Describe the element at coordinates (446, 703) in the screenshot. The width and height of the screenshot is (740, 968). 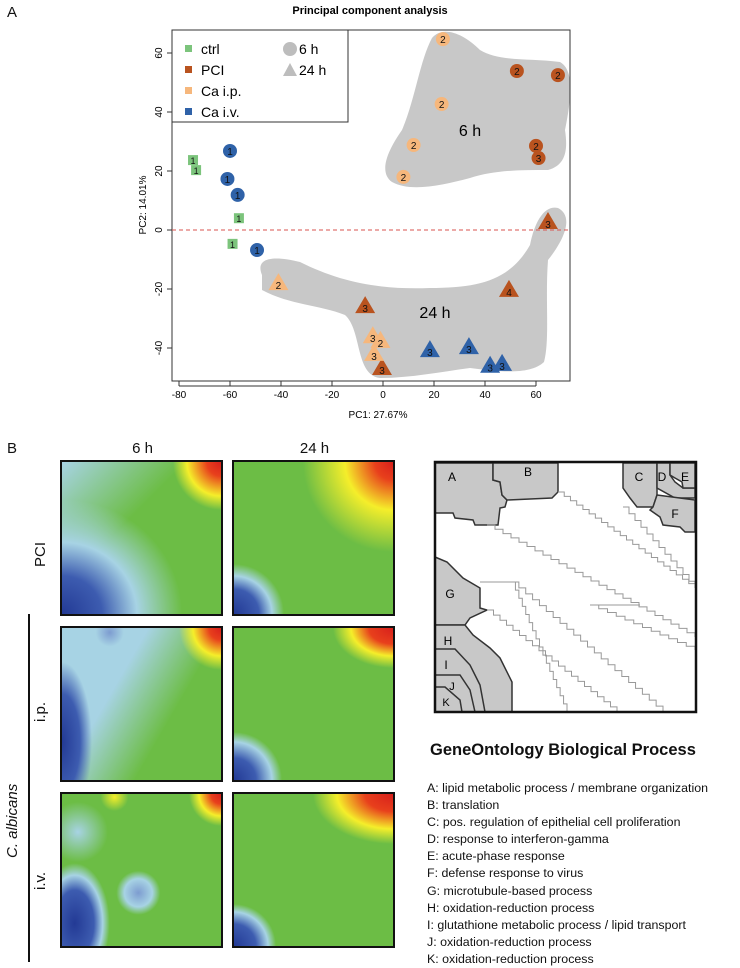
I see `go-region-label: K` at that location.